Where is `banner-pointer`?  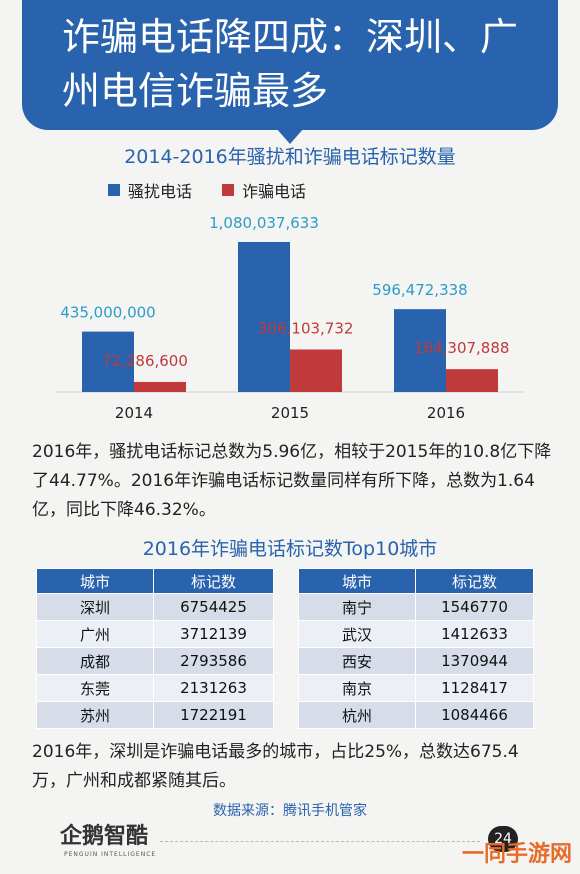
banner-pointer is located at coordinates (290, 136).